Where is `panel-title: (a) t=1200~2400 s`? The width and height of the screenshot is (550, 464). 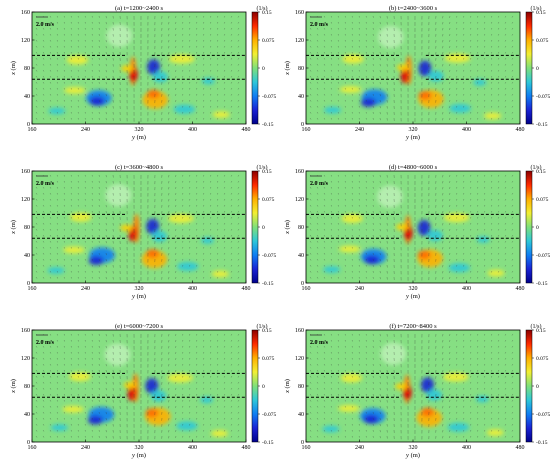
panel-title: (a) t=1200~2400 s is located at coordinates (139, 8).